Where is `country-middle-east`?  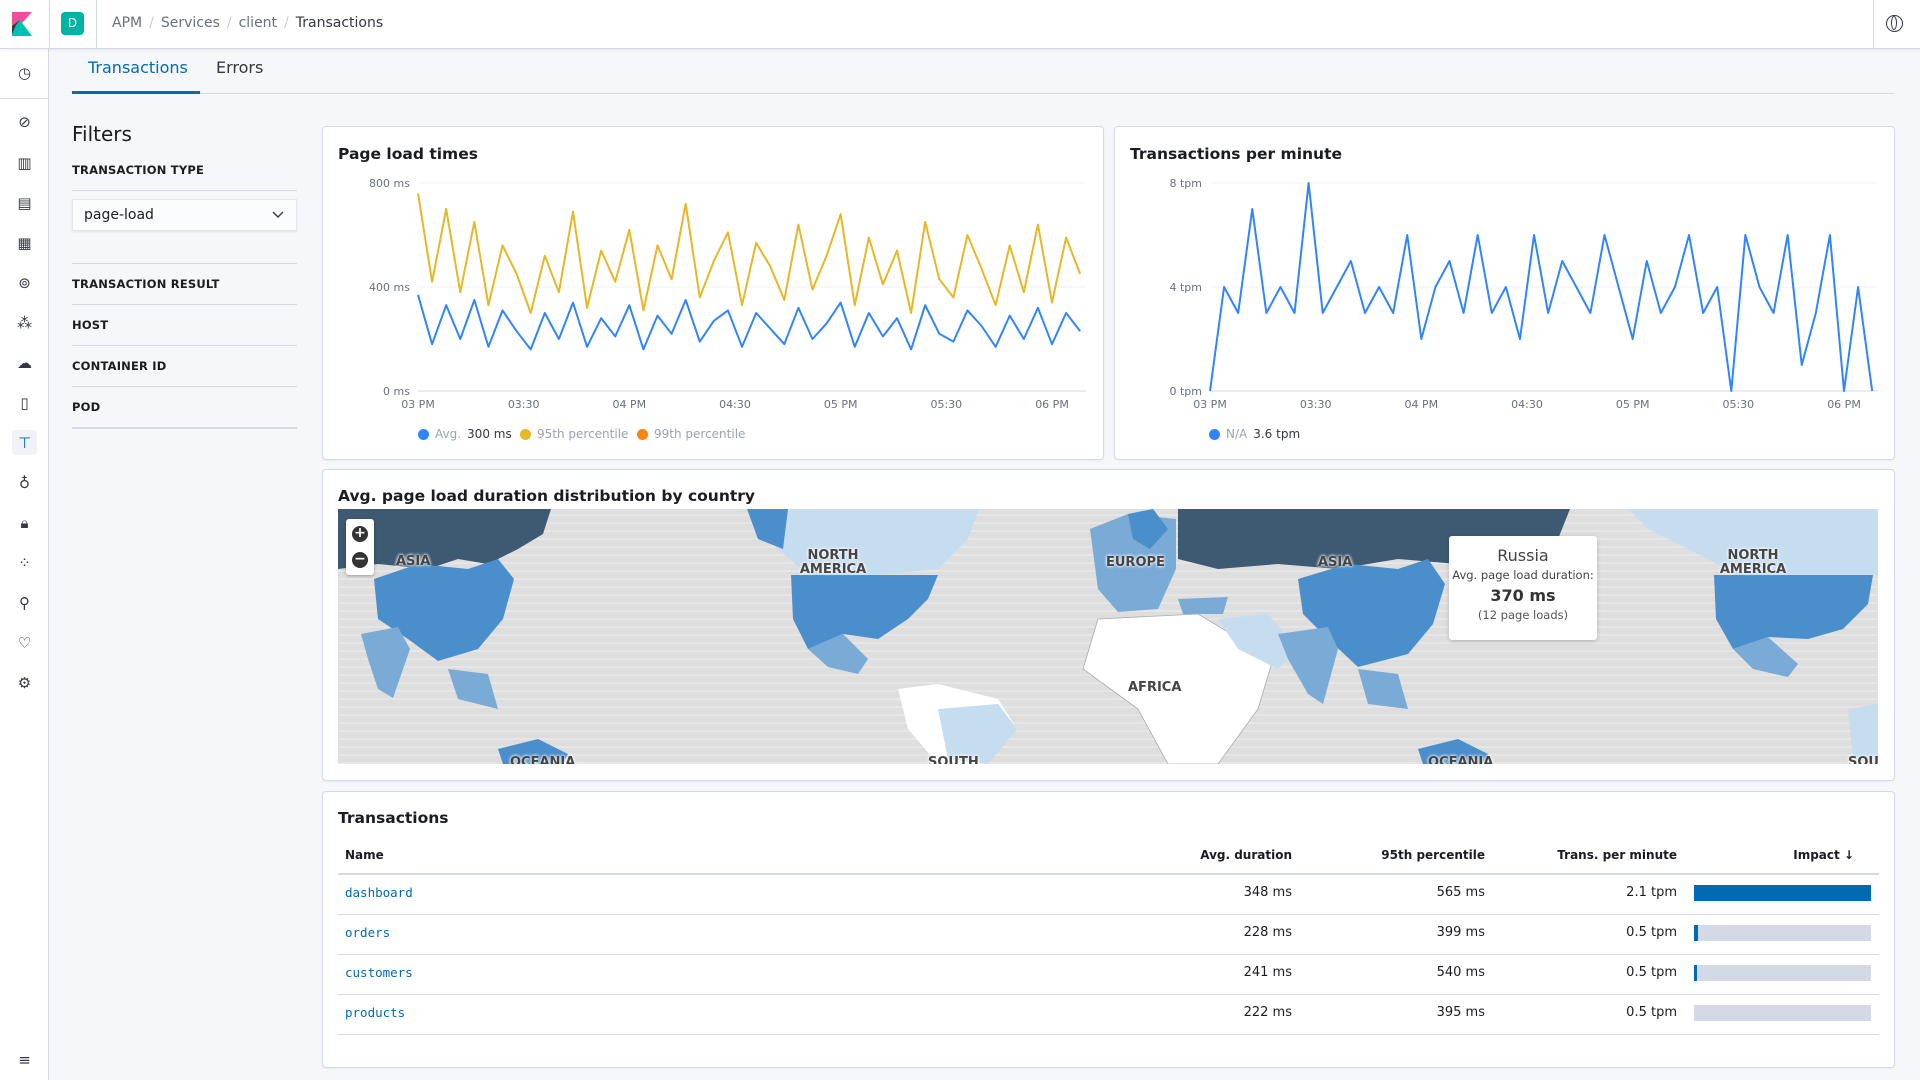
country-middle-east is located at coordinates (1258, 641).